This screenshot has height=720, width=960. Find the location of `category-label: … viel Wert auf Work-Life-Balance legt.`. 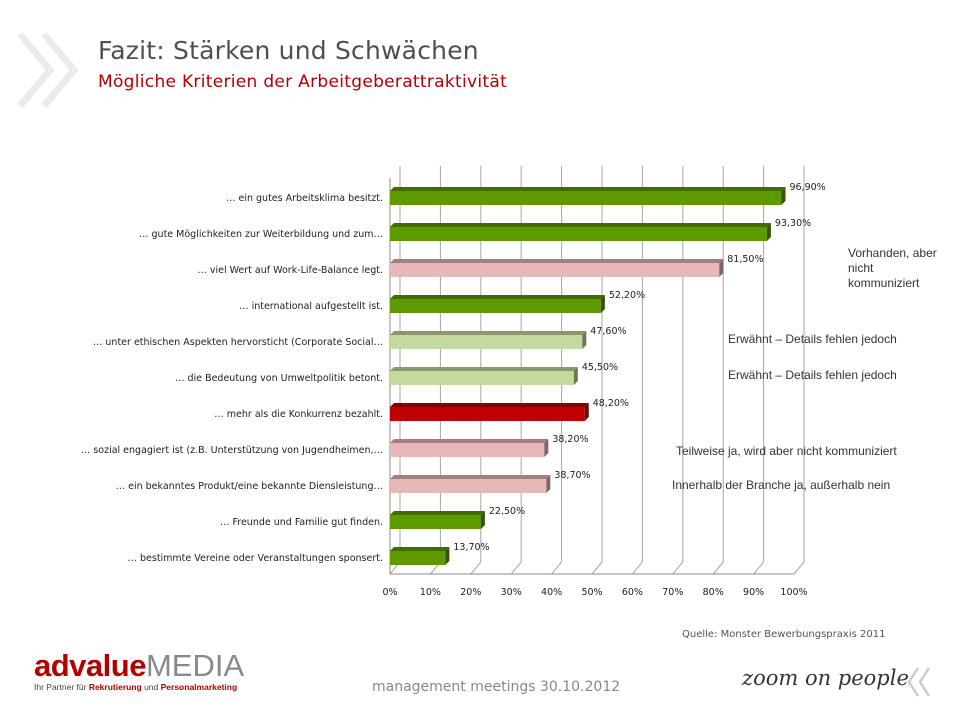

category-label: … viel Wert auf Work-Life-Balance legt. is located at coordinates (290, 270).